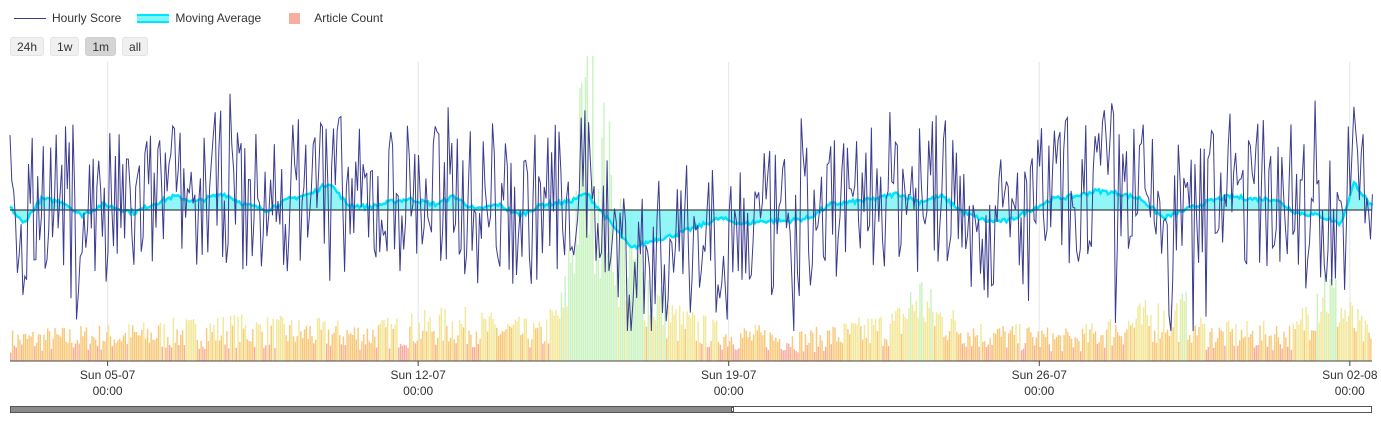  What do you see at coordinates (101, 46) in the screenshot?
I see `range-button-1m: 1m` at bounding box center [101, 46].